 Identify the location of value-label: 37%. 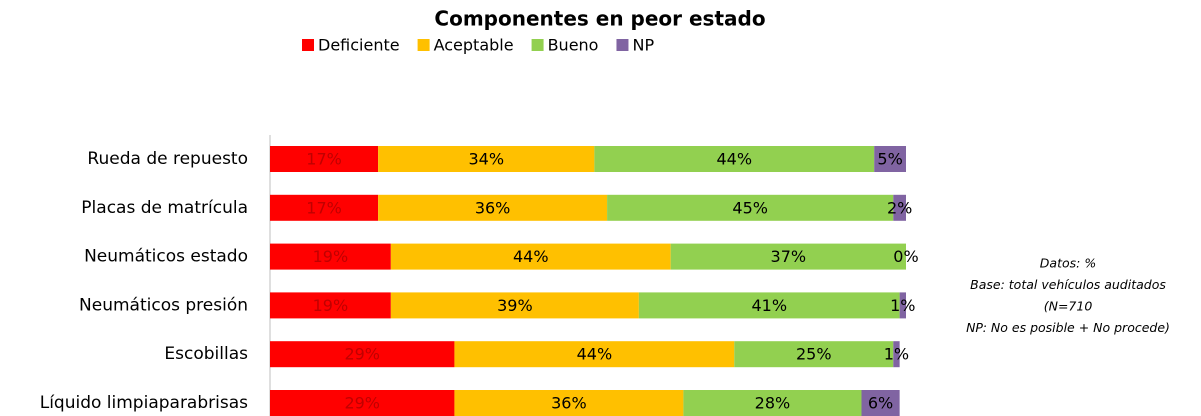
(789, 256).